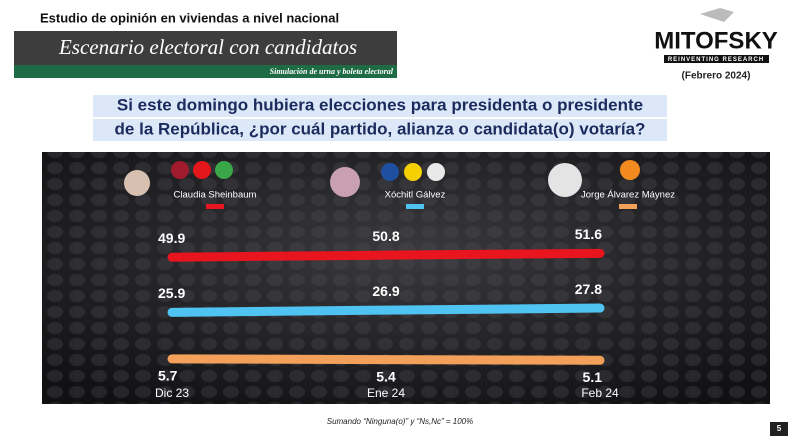  What do you see at coordinates (716, 76) in the screenshot?
I see `report-date: (Febrero 2024)` at bounding box center [716, 76].